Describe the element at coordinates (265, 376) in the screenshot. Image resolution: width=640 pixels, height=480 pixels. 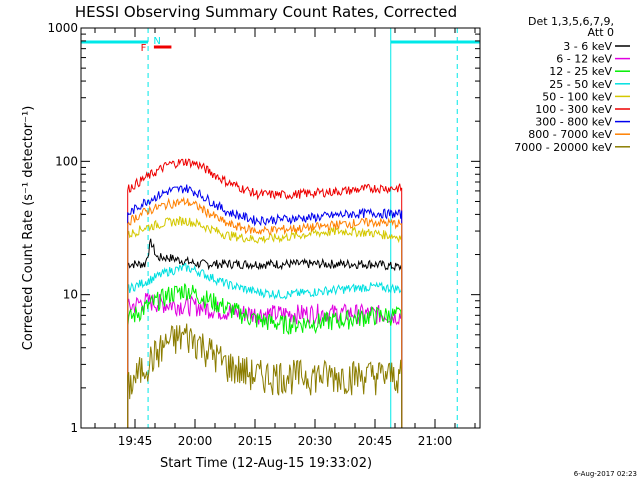
I see `series-7000-20000kev` at that location.